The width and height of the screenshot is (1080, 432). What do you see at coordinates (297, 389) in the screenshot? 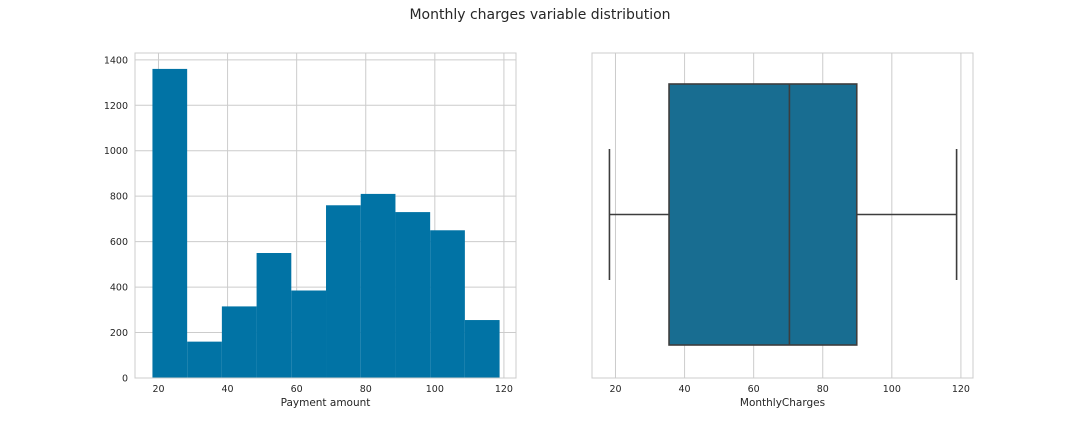
I see `hist-x-tick-label: 60` at bounding box center [297, 389].